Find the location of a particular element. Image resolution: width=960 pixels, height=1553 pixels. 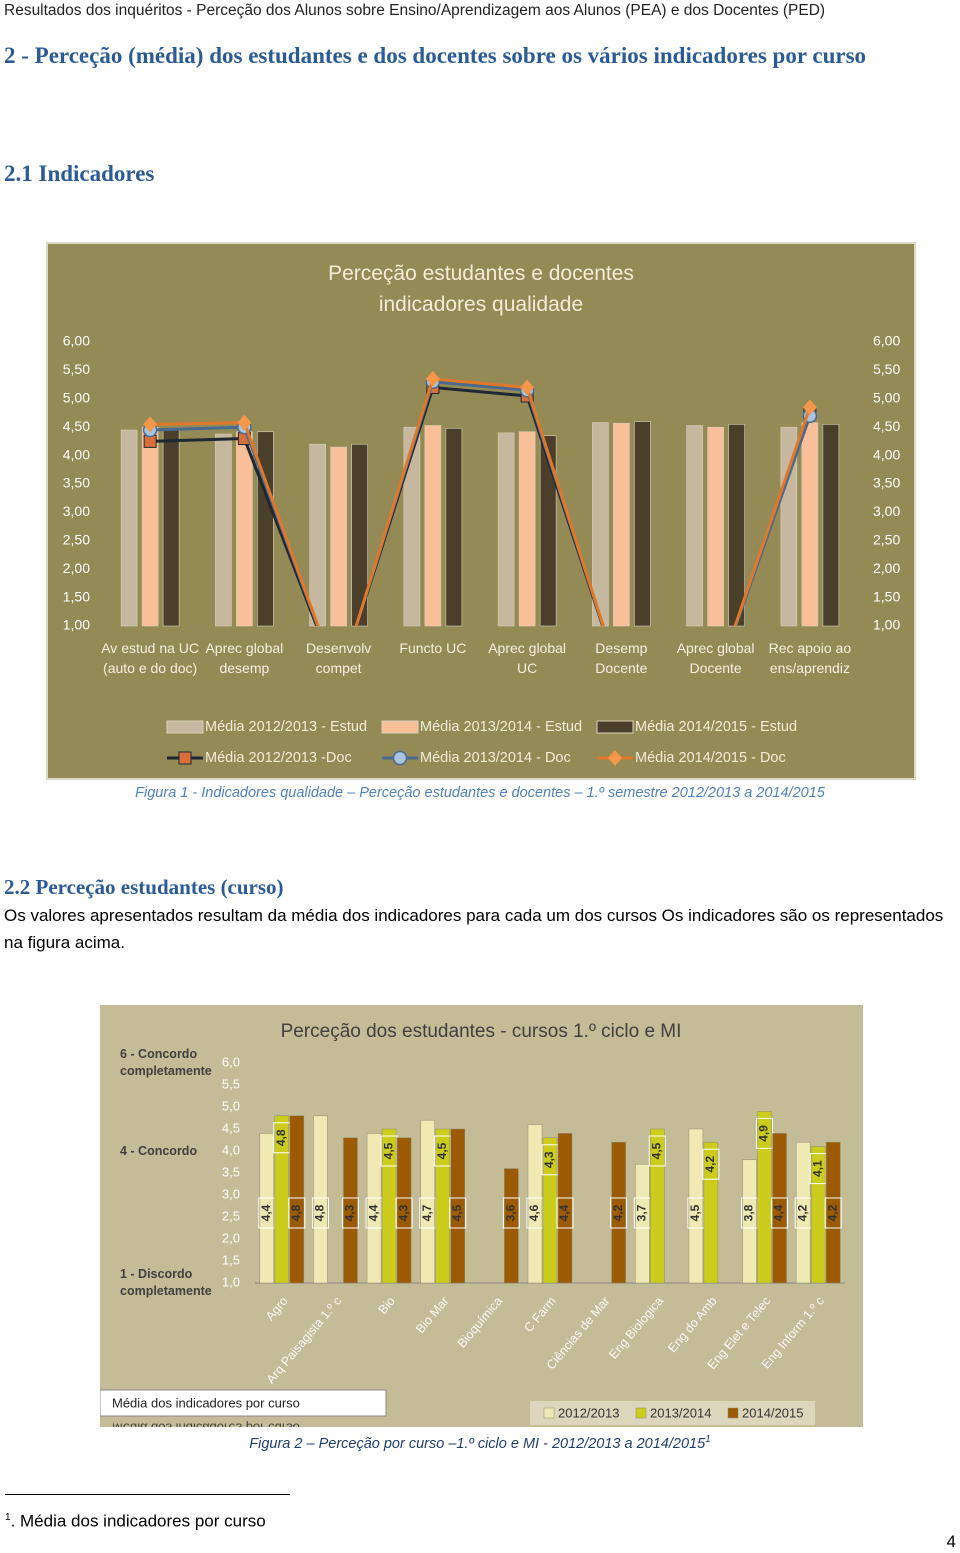

y-tick-label: 6,00 is located at coordinates (76, 341).